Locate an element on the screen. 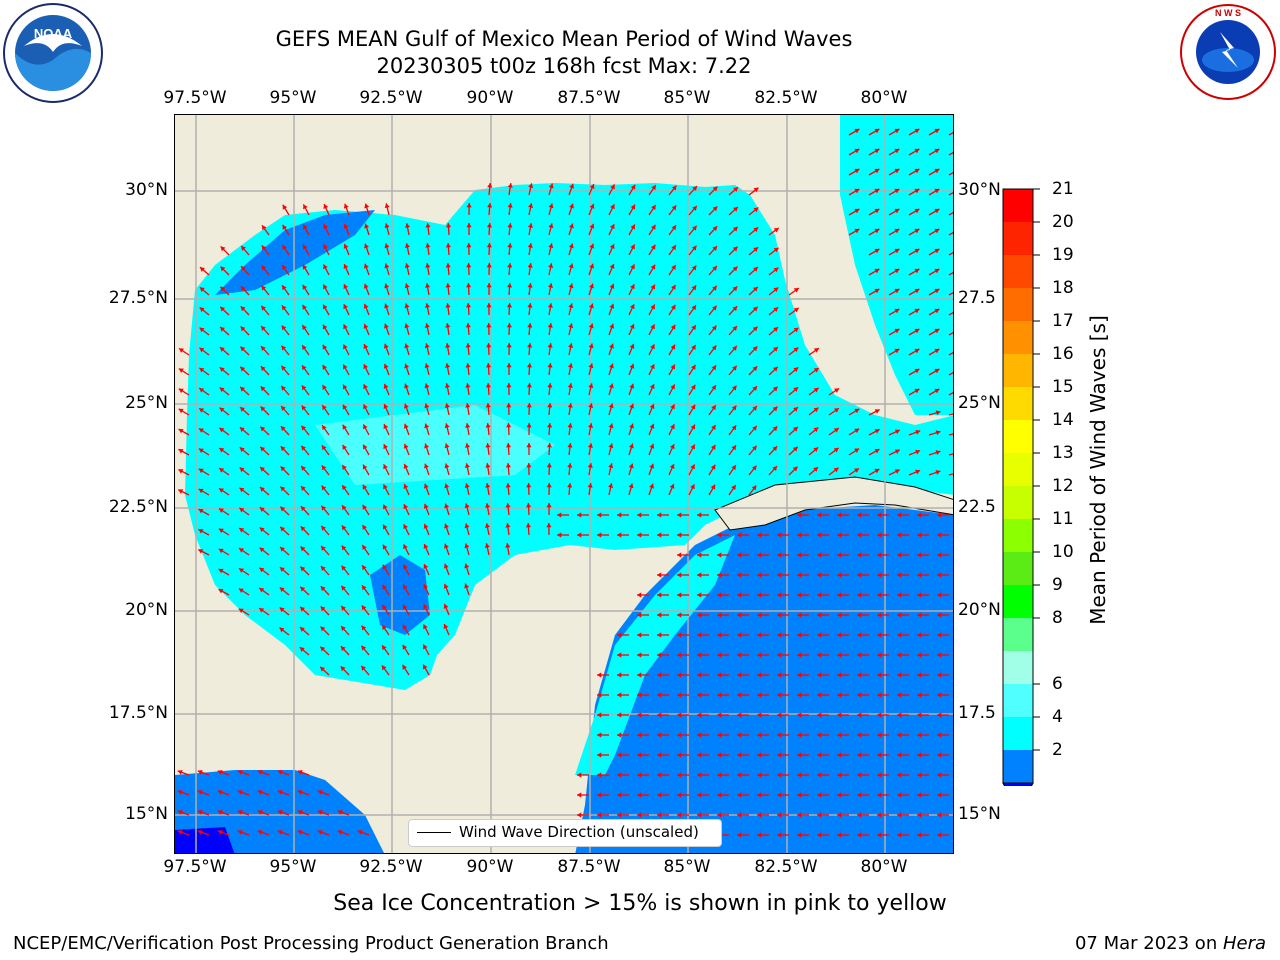  lat-tick-left: 27.5°N is located at coordinates (138, 298).